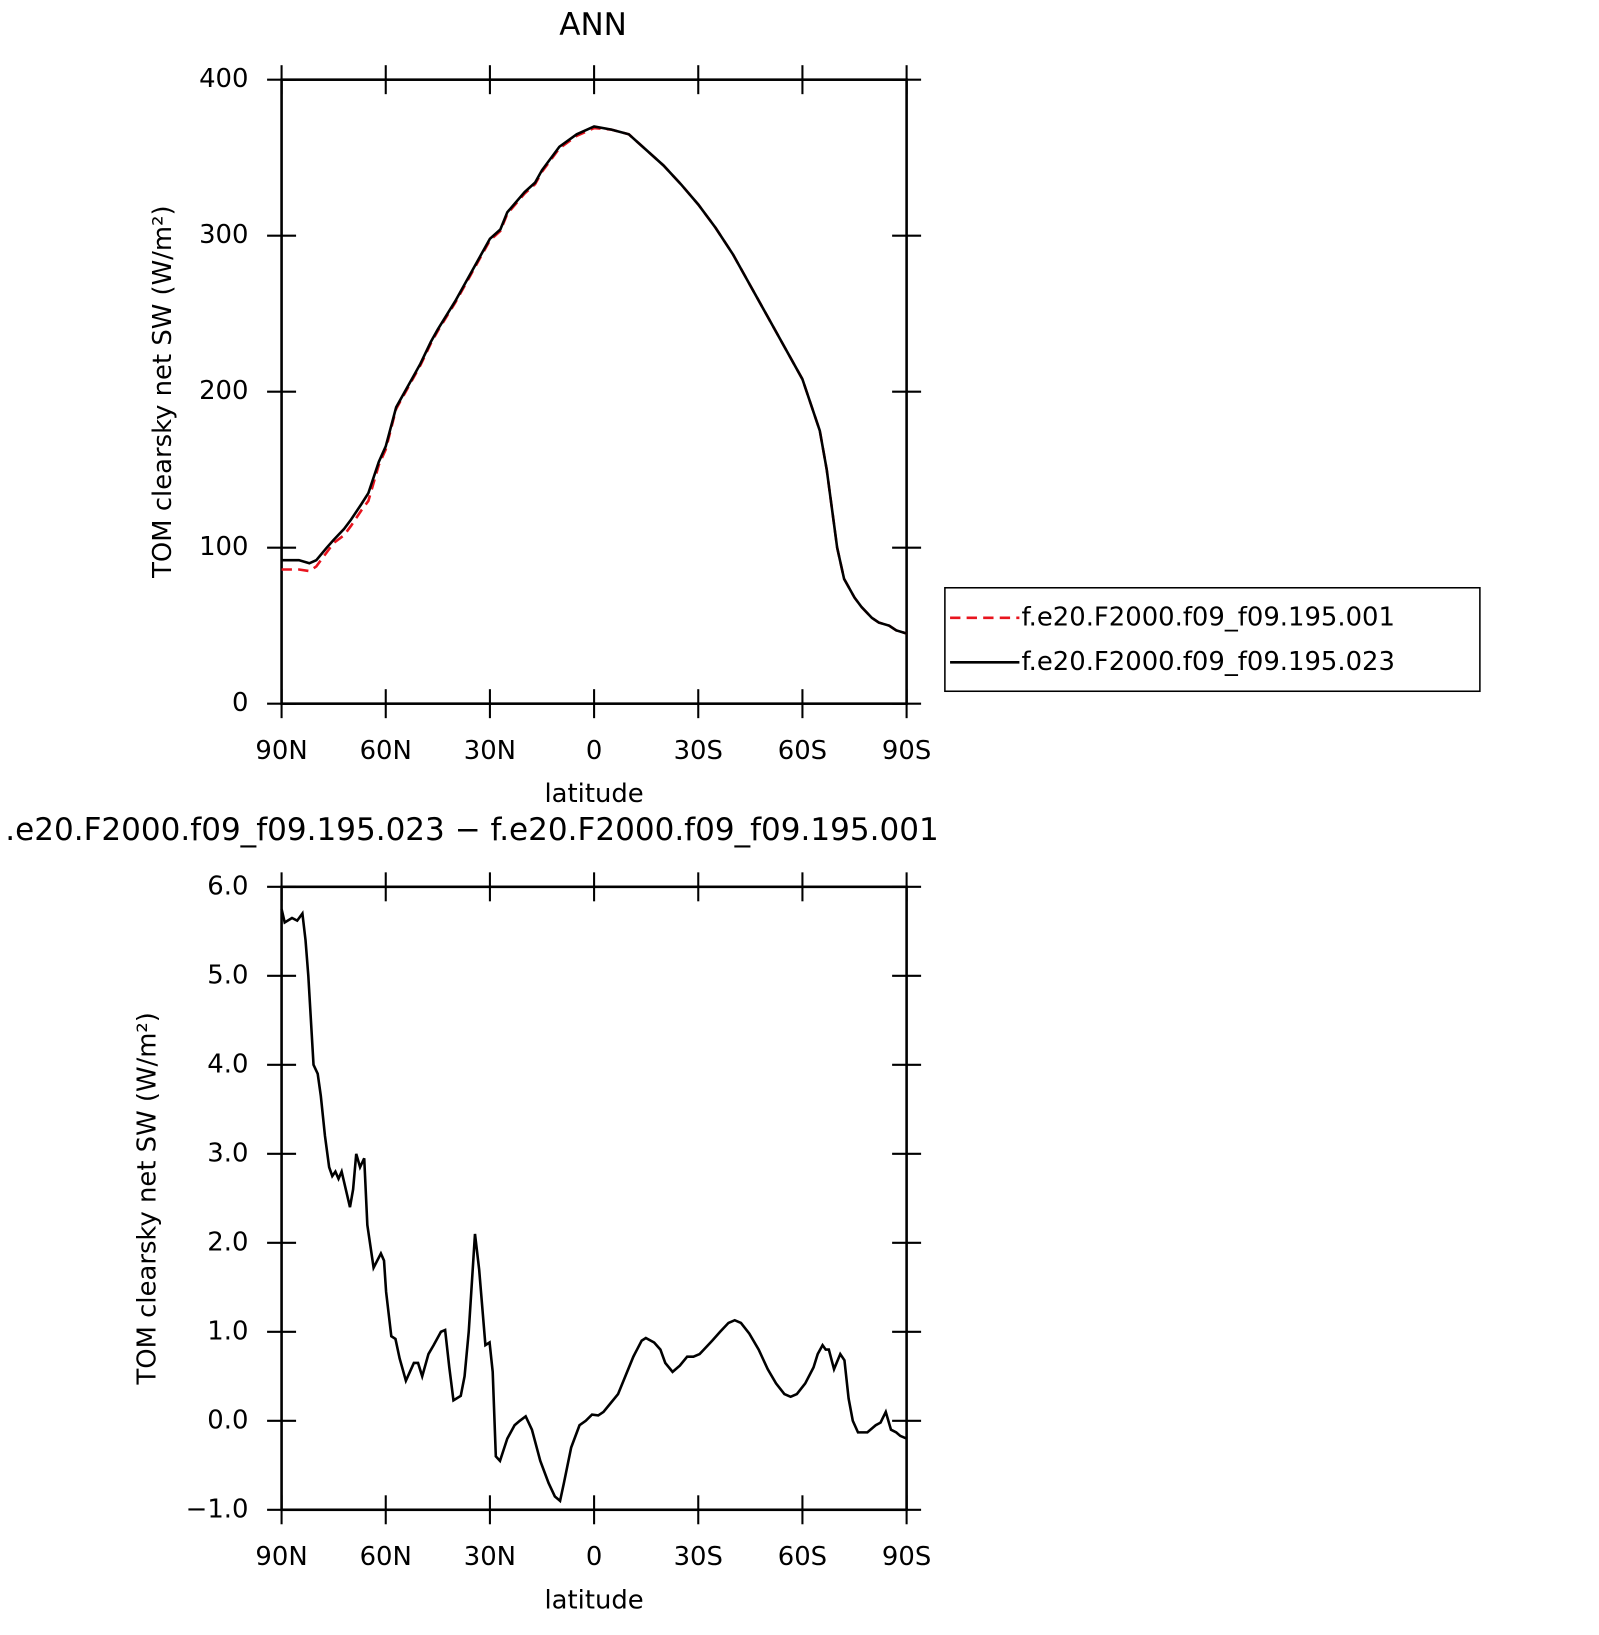 The image size is (1599, 1635). I want to click on chart-title: ANN, so click(593, 25).